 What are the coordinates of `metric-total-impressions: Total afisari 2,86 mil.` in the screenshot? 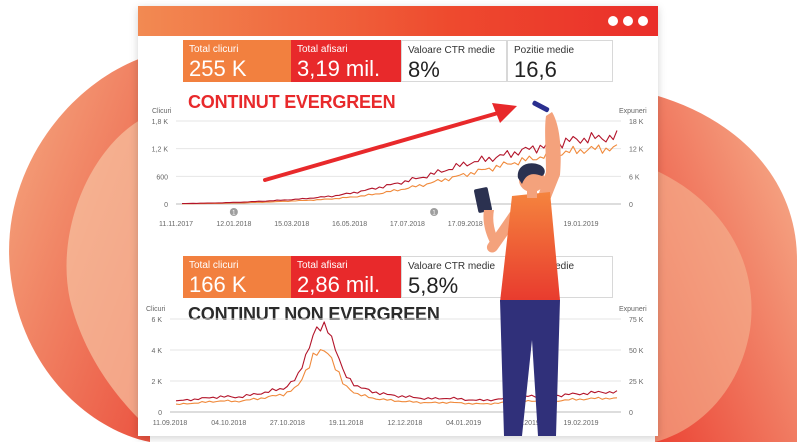 It's located at (346, 277).